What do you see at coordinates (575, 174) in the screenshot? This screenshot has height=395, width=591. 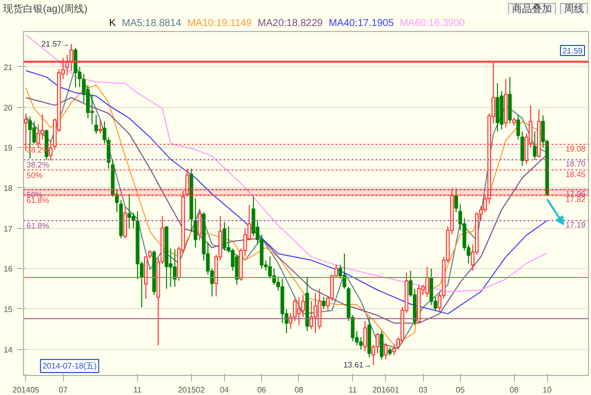 I see `ref-line-label: 18.45` at bounding box center [575, 174].